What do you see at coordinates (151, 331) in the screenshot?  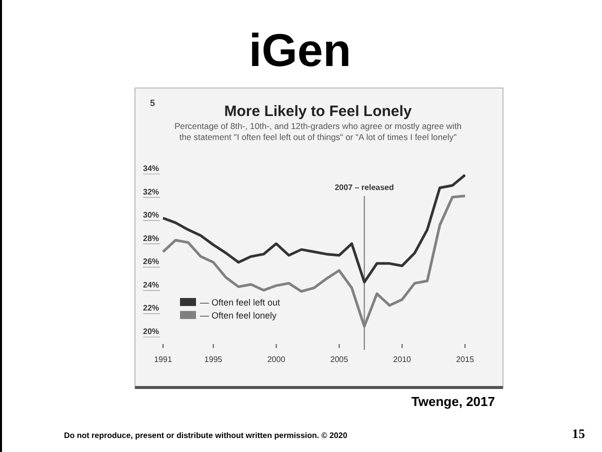 I see `y-tick-label: 20%` at bounding box center [151, 331].